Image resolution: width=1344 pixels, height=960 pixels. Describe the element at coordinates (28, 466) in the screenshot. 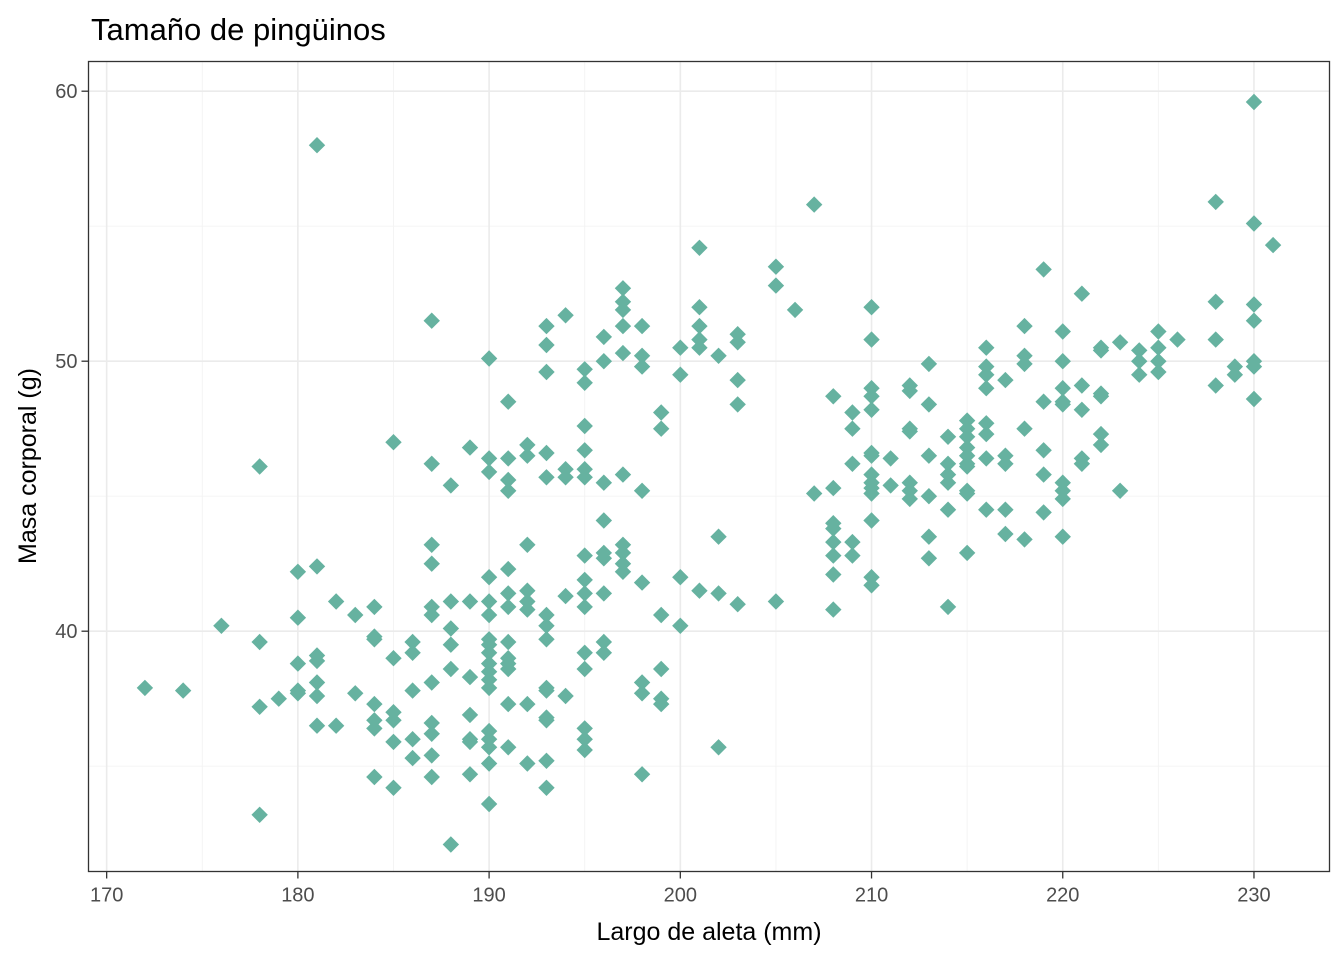

I see `y-axis-label: Masa corporal (g)` at that location.